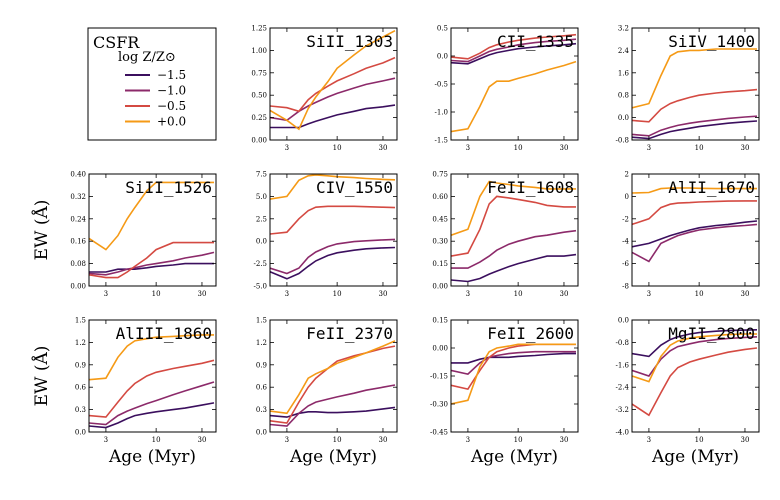 The image size is (780, 500). What do you see at coordinates (535, 41) in the screenshot?
I see `panel-title: CII_1335` at bounding box center [535, 41].